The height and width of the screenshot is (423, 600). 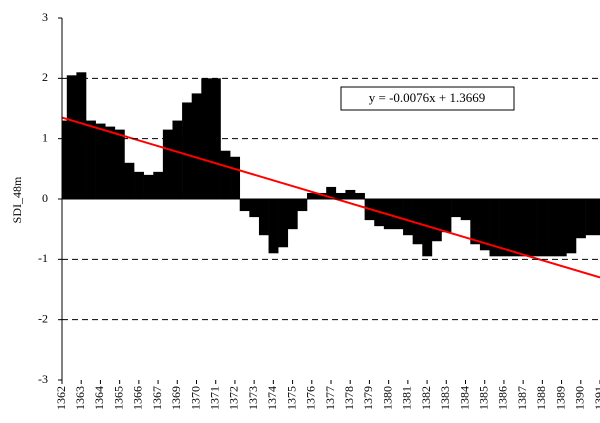 What do you see at coordinates (330, 398) in the screenshot?
I see `x-tick-label: 1377` at bounding box center [330, 398].